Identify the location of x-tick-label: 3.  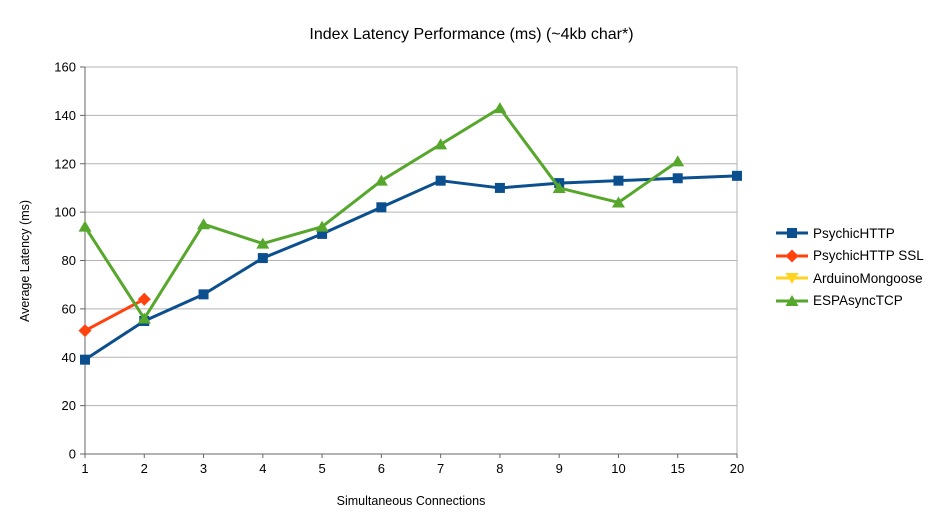
(203, 468).